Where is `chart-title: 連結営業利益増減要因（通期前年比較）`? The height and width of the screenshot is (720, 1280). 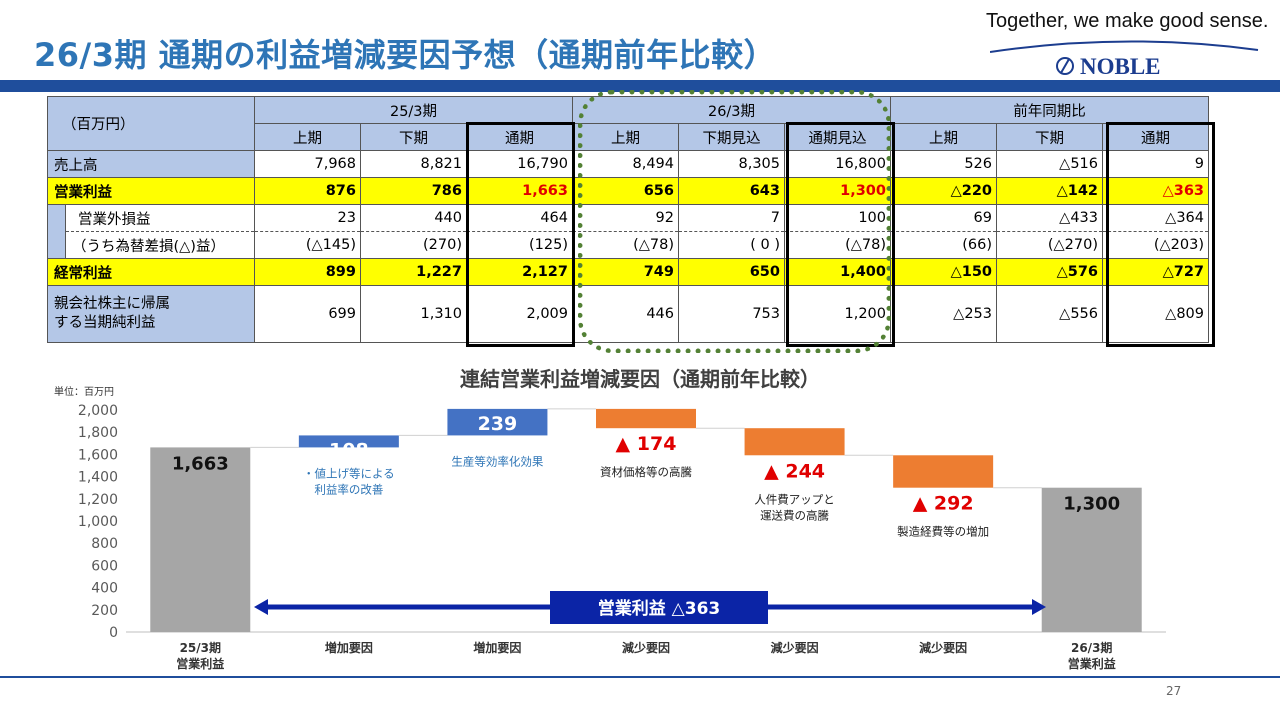 chart-title: 連結営業利益増減要因（通期前年比較） is located at coordinates (640, 379).